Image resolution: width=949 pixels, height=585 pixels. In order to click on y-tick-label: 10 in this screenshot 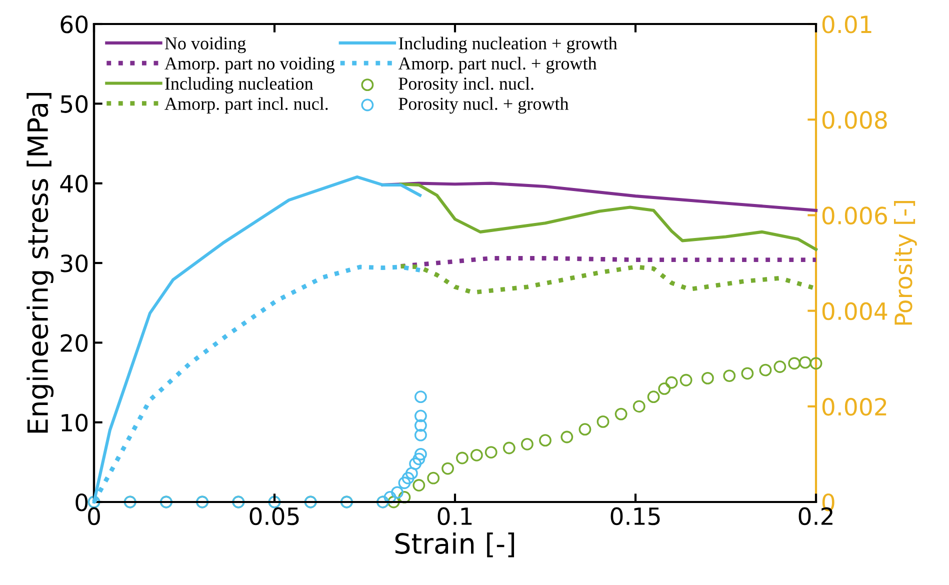, I will do `click(75, 423)`.